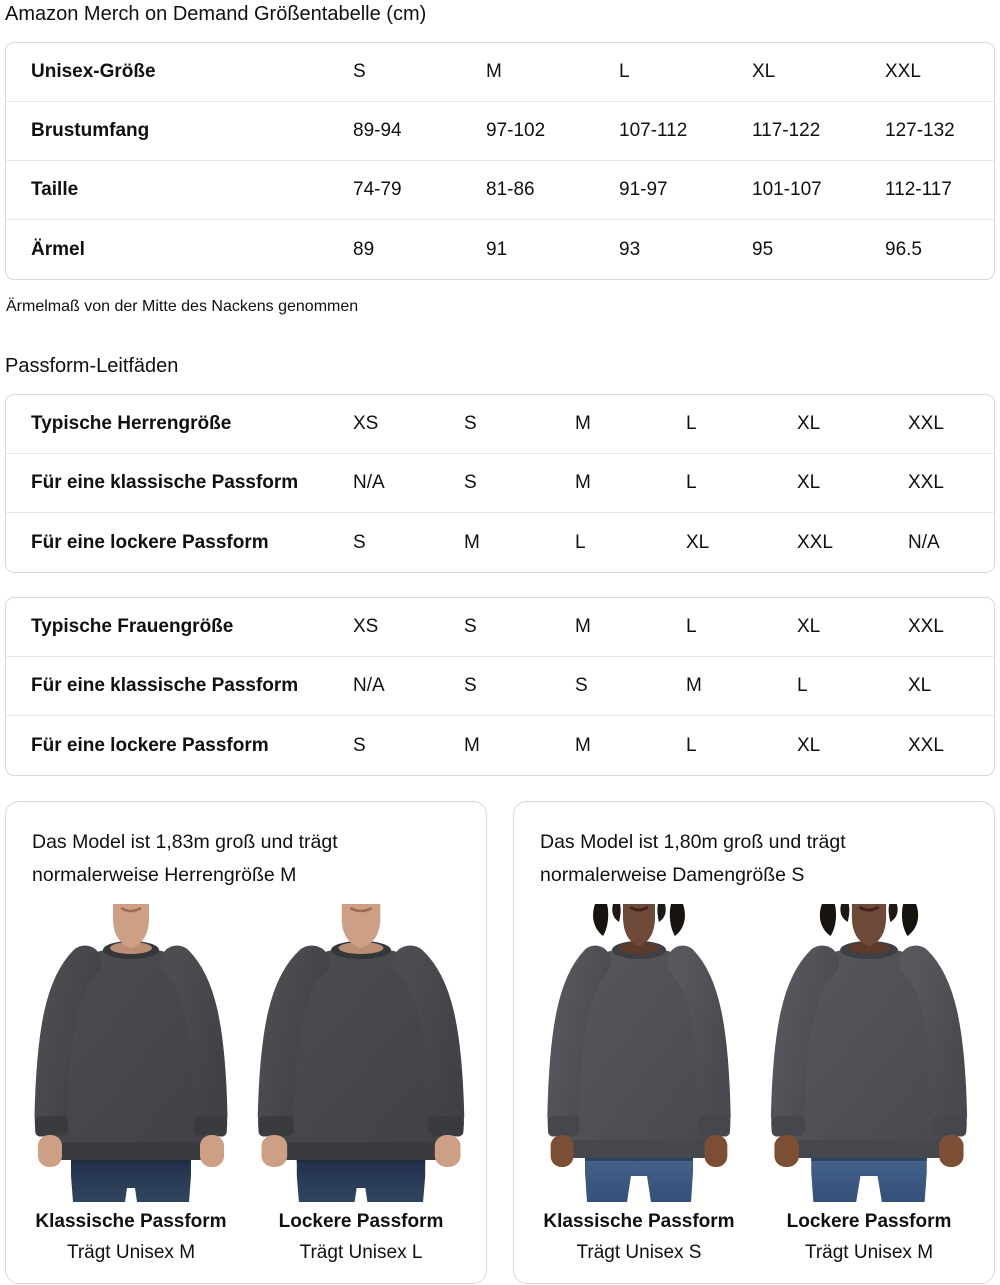  Describe the element at coordinates (643, 189) in the screenshot. I see `size-cell: 91-97` at that location.